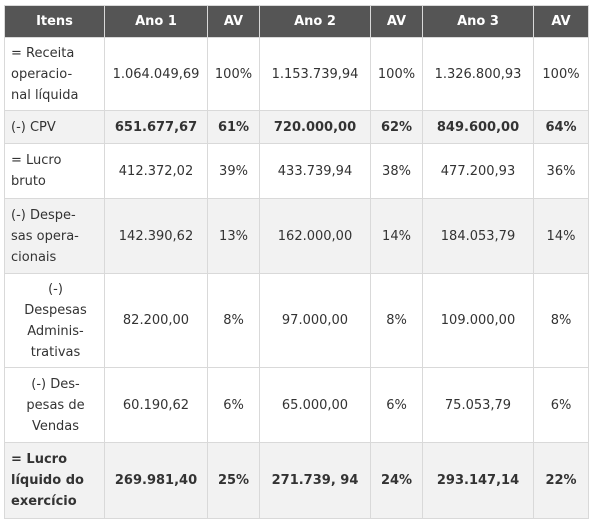 The height and width of the screenshot is (519, 589). What do you see at coordinates (561, 236) in the screenshot?
I see `cell-av-3: 14%` at bounding box center [561, 236].